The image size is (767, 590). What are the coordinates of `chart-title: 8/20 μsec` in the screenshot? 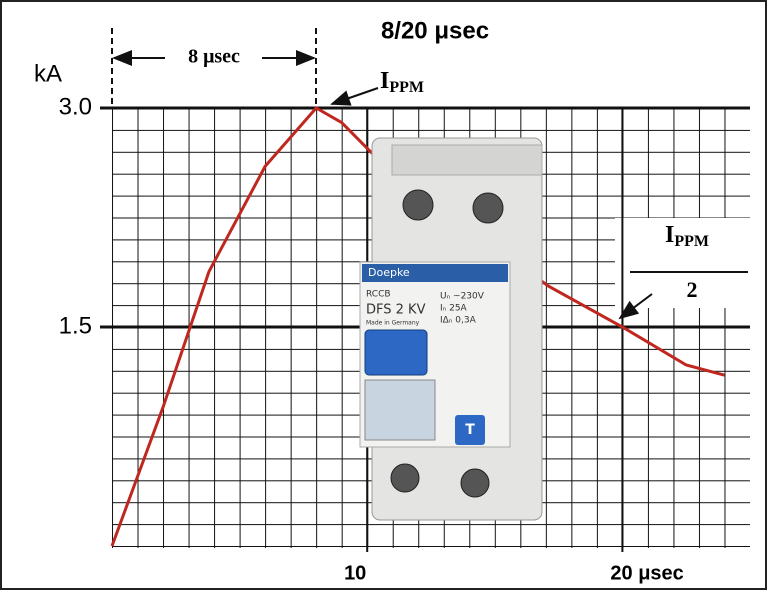 It's located at (435, 30).